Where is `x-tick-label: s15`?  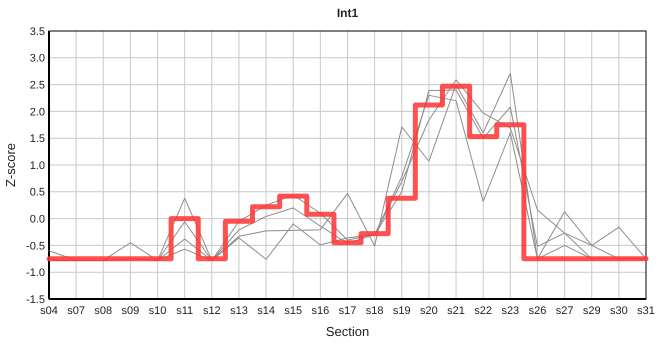
x-tick-label: s15 is located at coordinates (293, 311).